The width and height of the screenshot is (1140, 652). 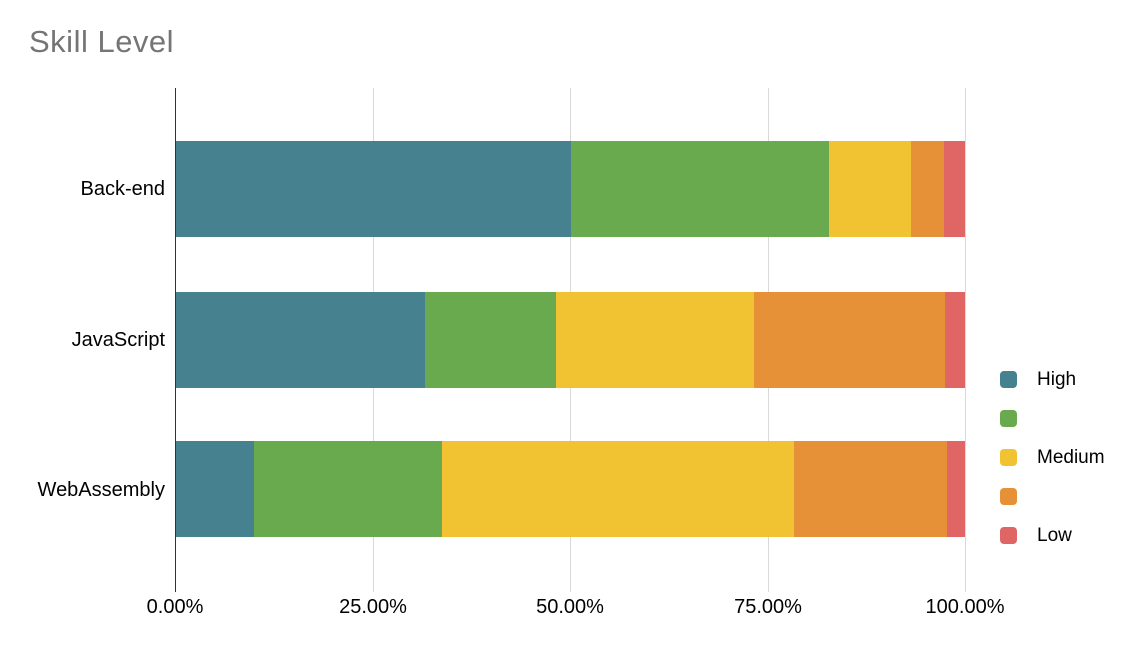 I want to click on x-axis-tick-label: 50.00%, so click(x=570, y=607).